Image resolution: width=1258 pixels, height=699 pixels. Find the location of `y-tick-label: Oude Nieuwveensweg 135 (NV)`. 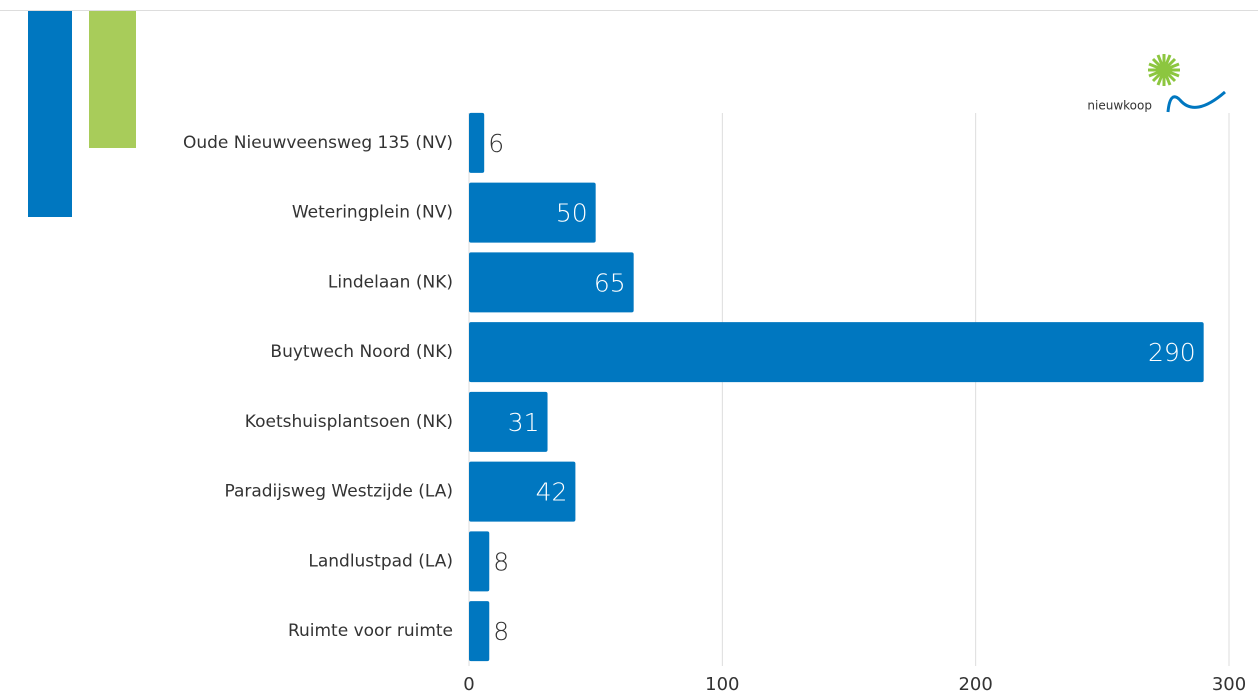

y-tick-label: Oude Nieuwveensweg 135 (NV) is located at coordinates (318, 143).